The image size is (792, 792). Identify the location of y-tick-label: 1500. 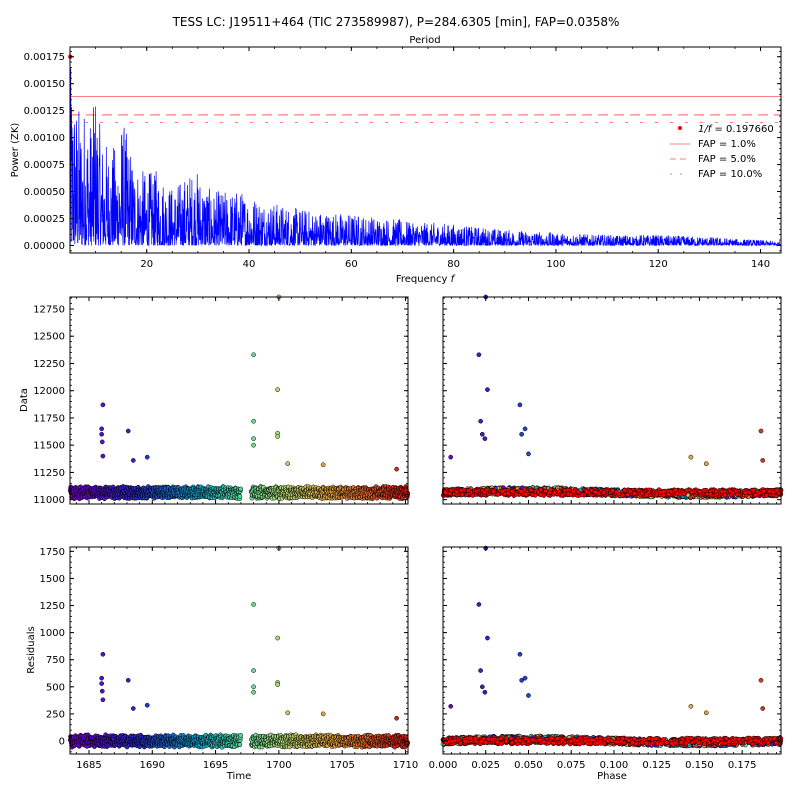
(52, 579).